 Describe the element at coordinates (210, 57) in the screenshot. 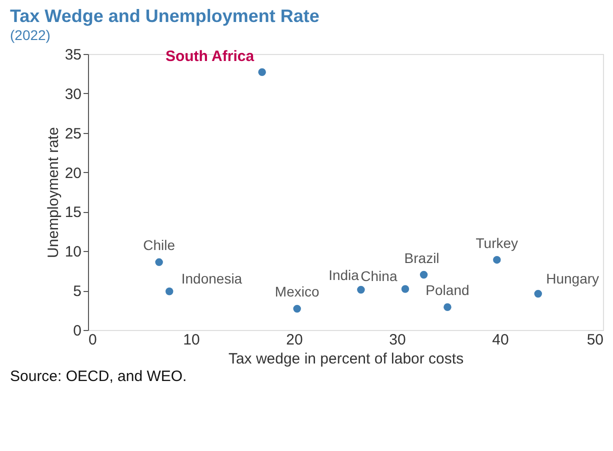

I see `annotation: South Africa` at that location.